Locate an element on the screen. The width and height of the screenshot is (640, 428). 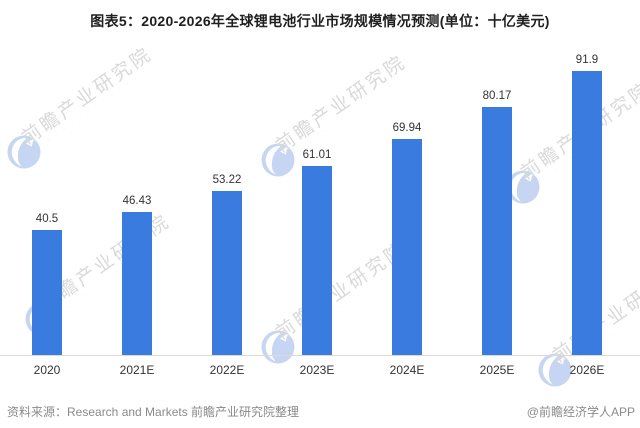
bar-column-2024E: 69.94 is located at coordinates (407, 177).